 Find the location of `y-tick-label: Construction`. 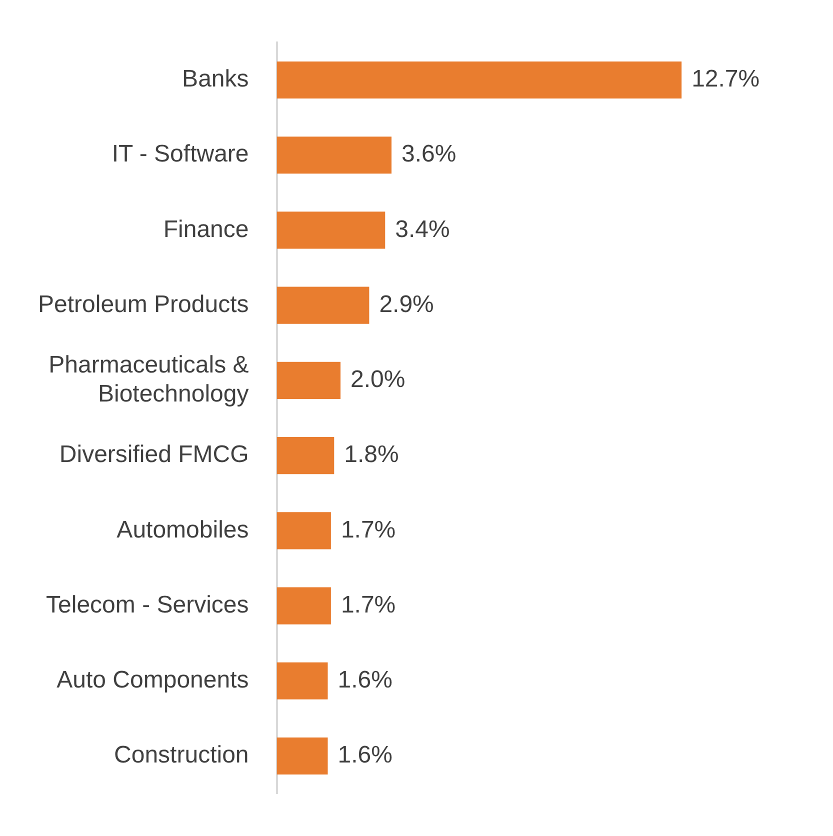

y-tick-label: Construction is located at coordinates (181, 755).